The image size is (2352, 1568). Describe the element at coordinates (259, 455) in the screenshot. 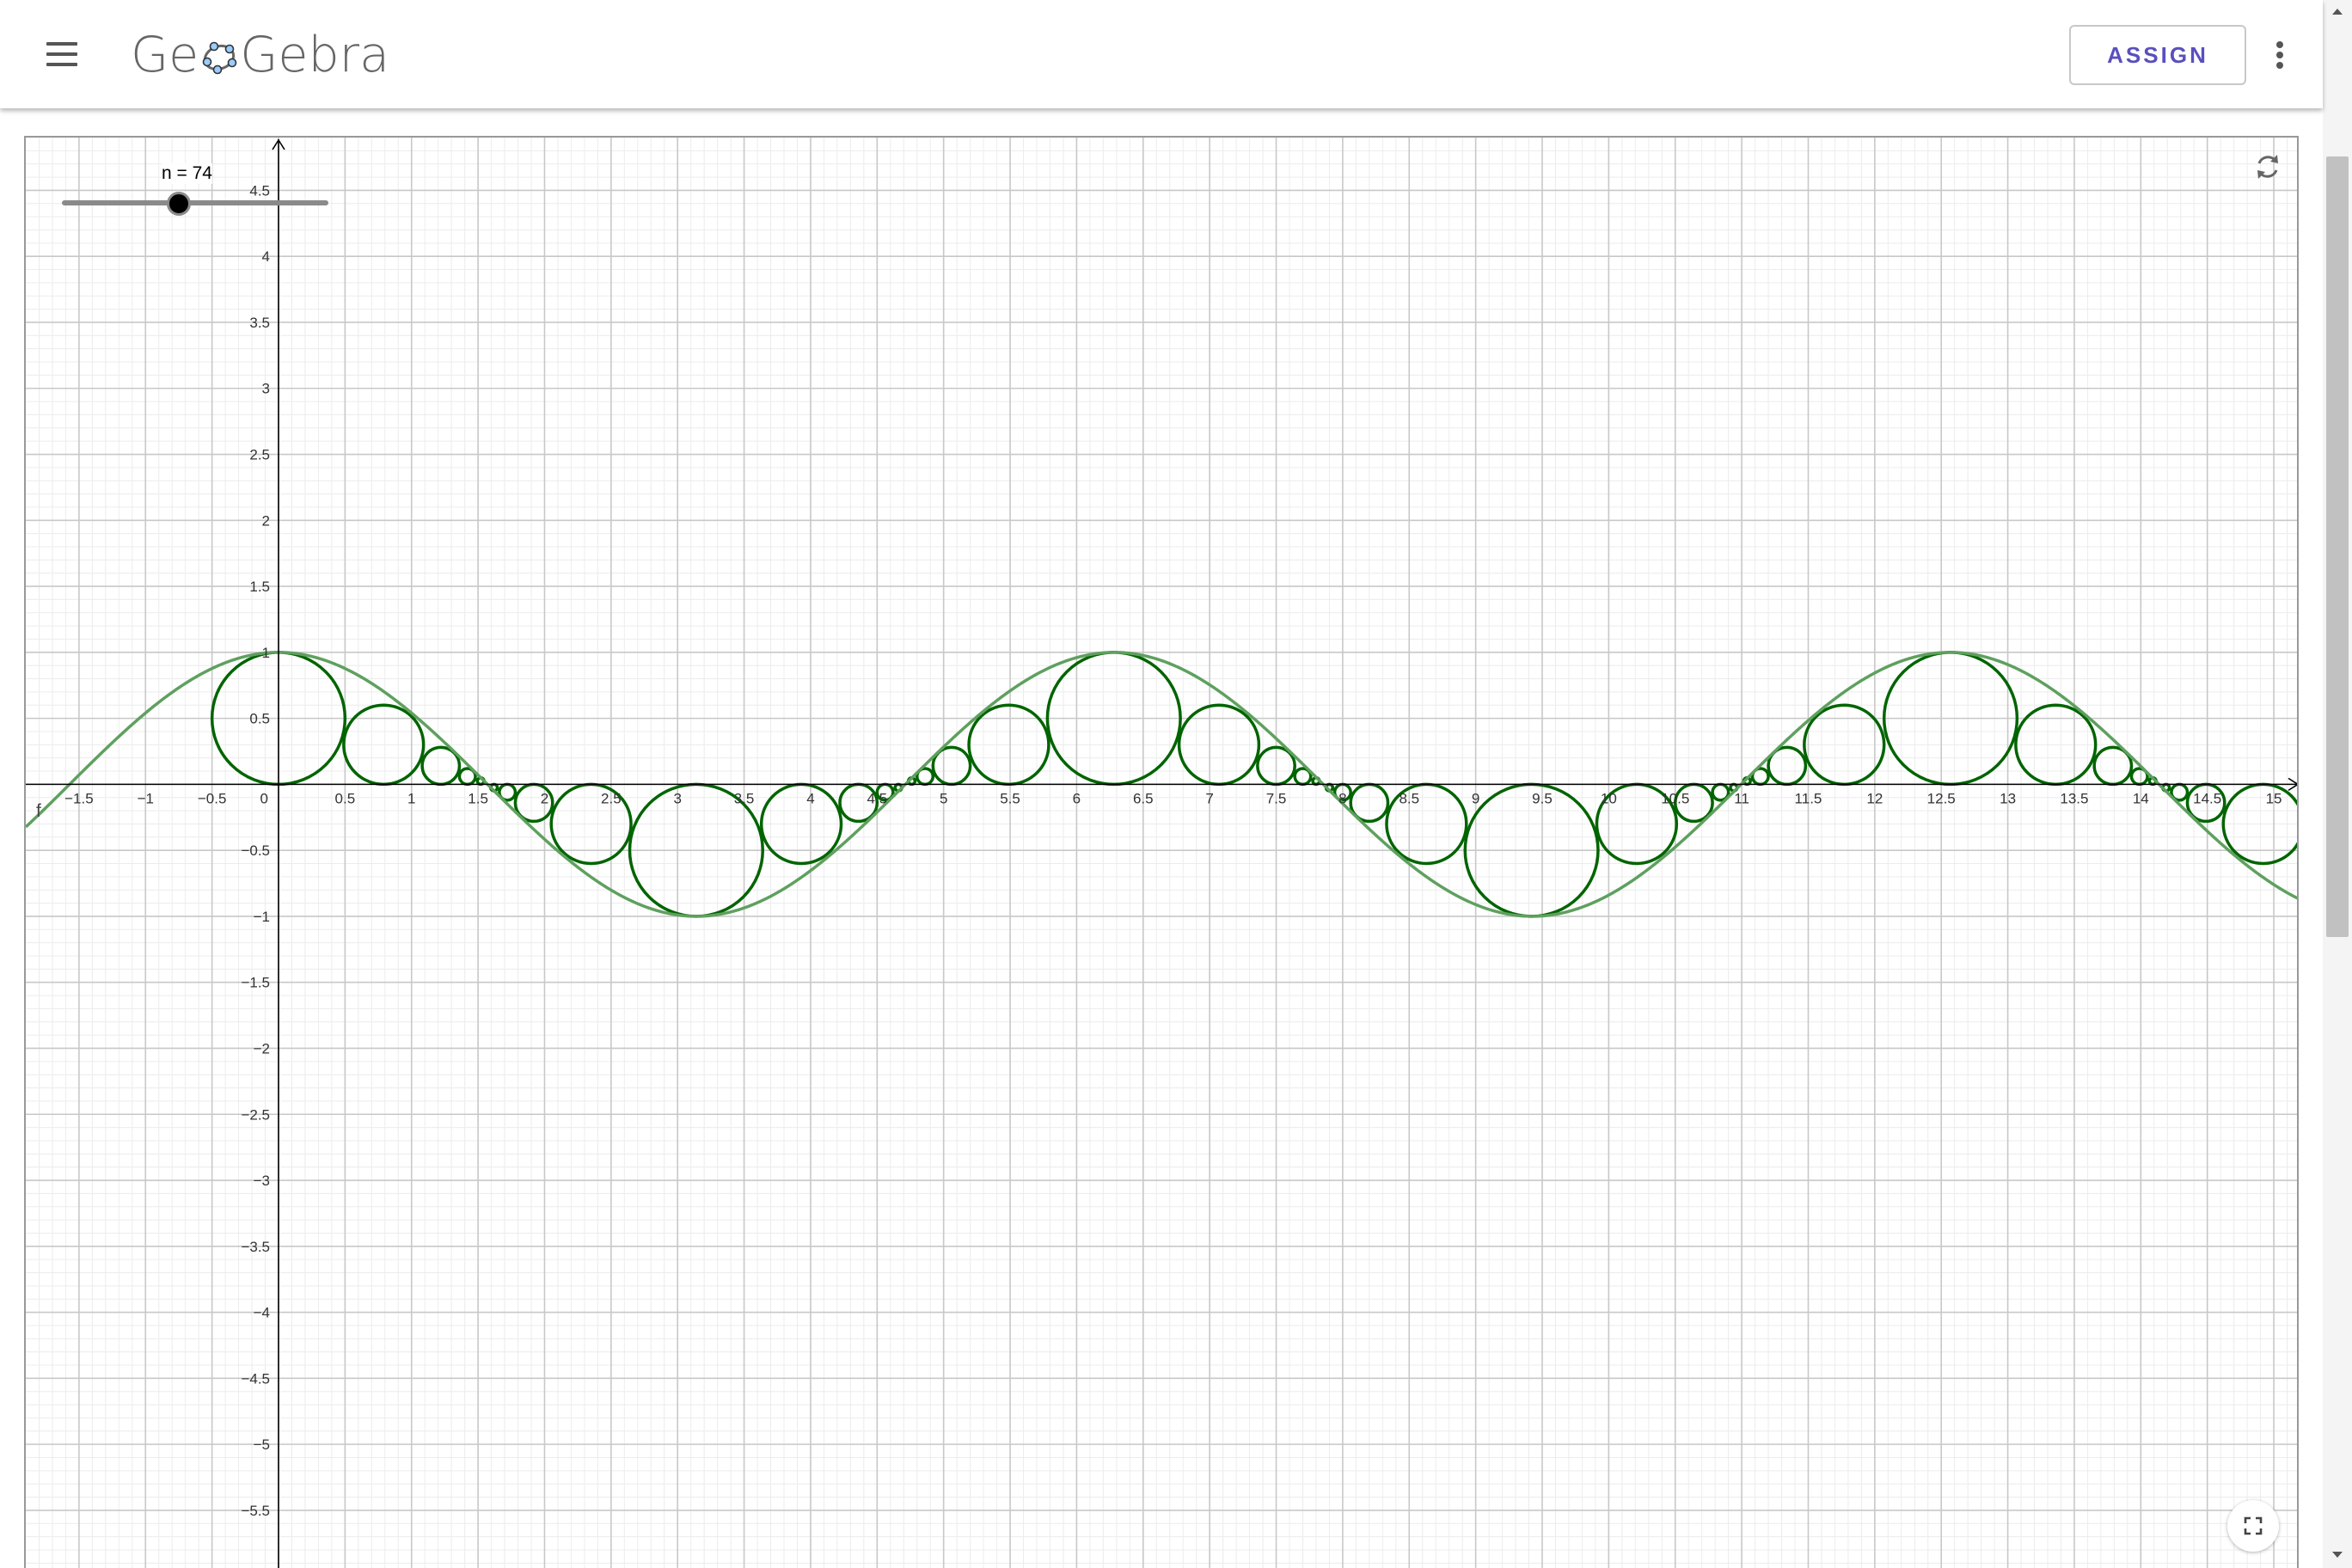

I see `y-tick-label: 2.5` at that location.